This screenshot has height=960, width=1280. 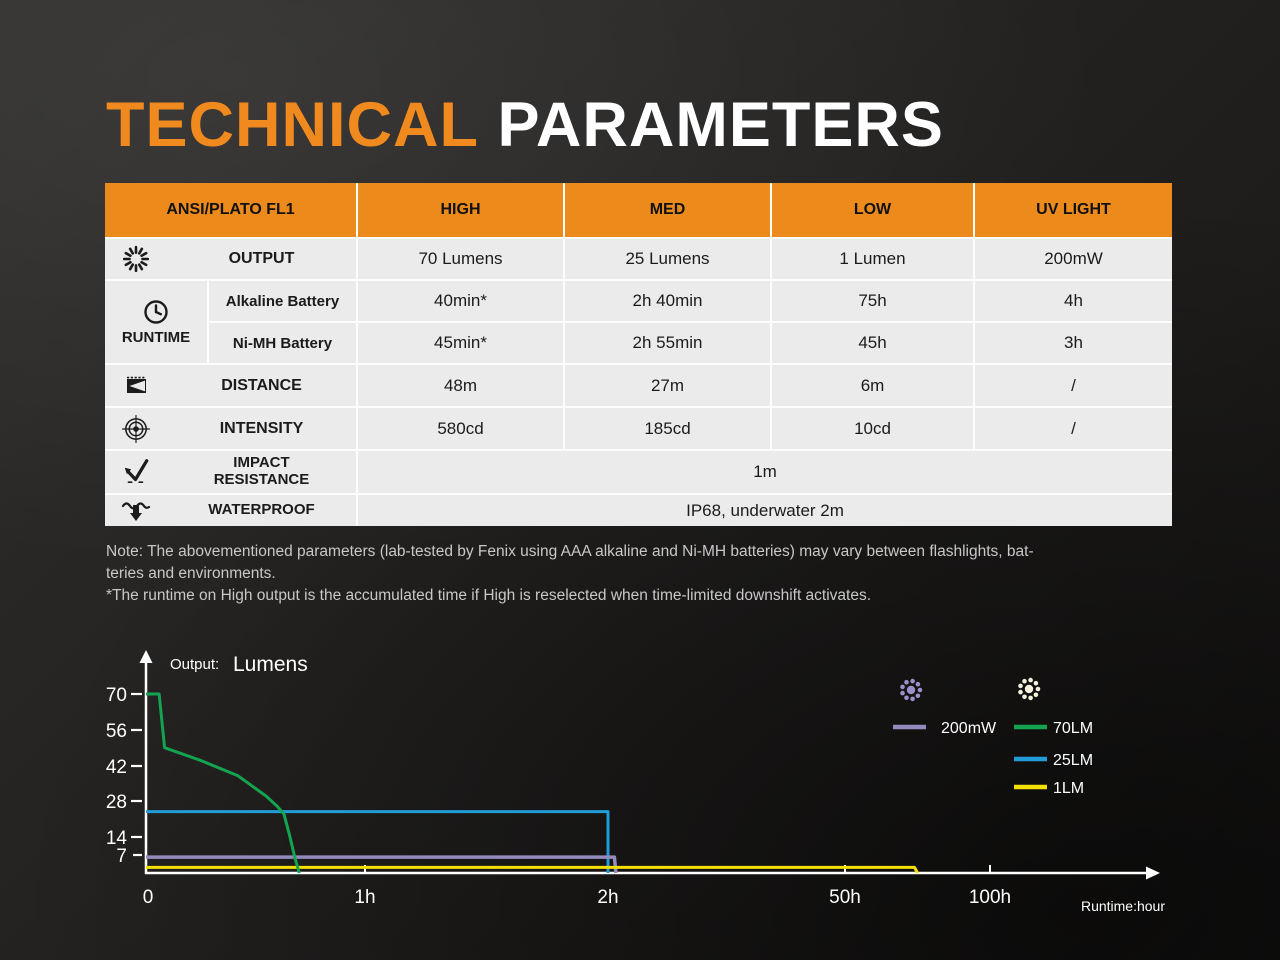 I want to click on water-arrow-icon, so click(x=136, y=511).